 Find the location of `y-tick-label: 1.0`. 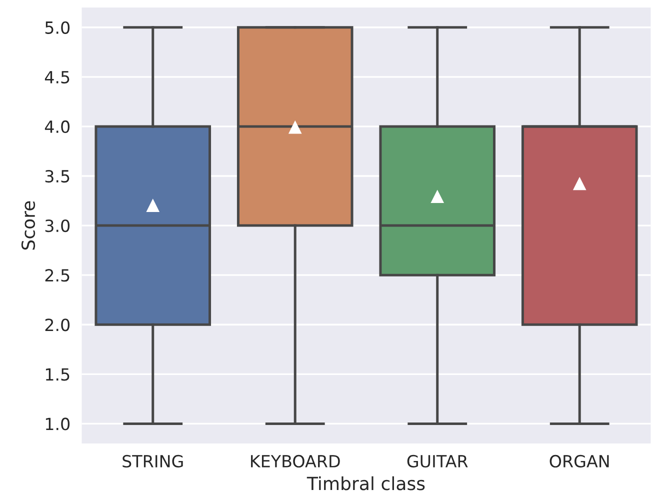

y-tick-label: 1.0 is located at coordinates (58, 424).